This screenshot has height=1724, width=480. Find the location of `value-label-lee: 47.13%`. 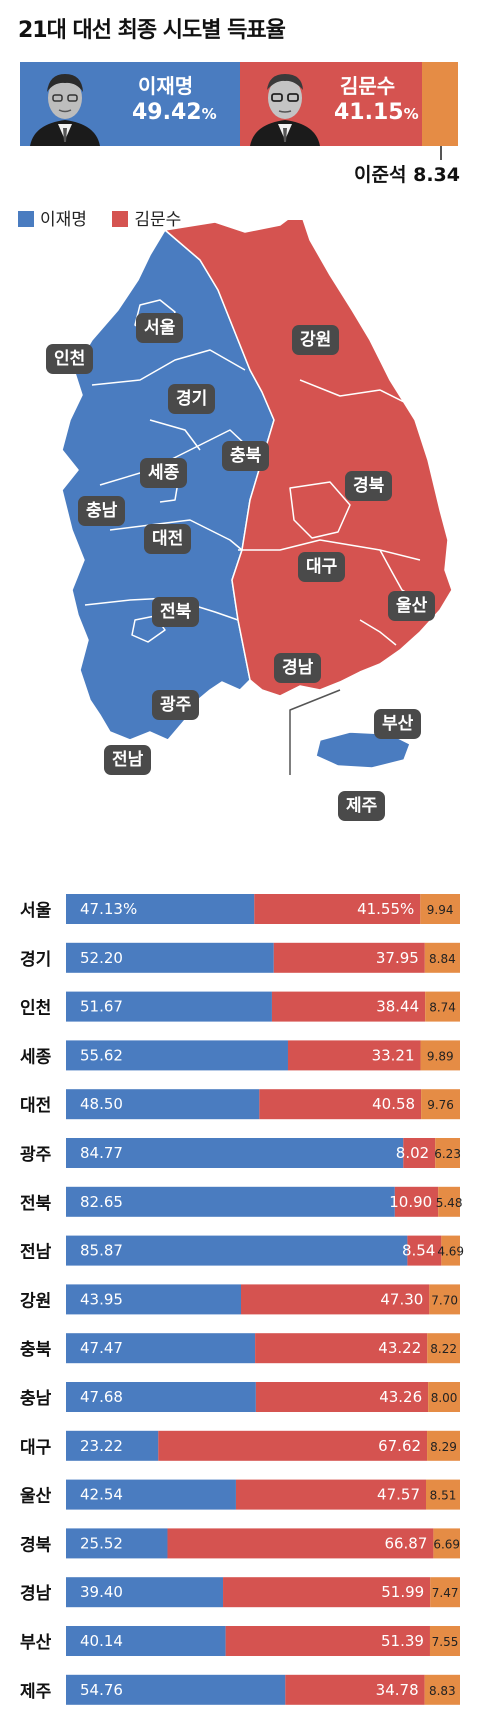

value-label-lee: 47.13% is located at coordinates (108, 909).